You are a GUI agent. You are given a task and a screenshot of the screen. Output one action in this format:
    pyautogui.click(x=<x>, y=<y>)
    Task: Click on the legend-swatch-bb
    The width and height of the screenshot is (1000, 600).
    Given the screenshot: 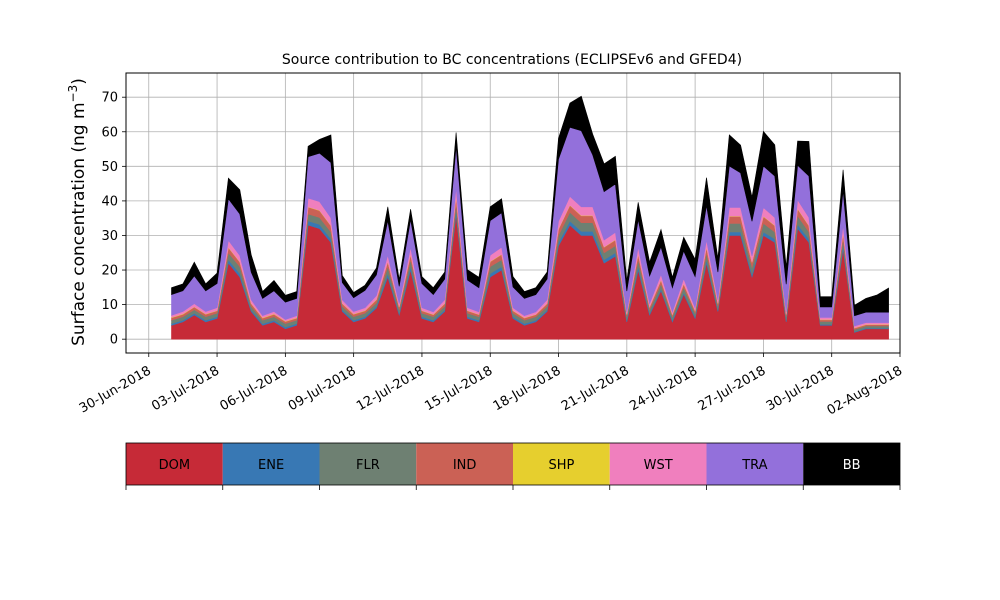 What is the action you would take?
    pyautogui.click(x=851, y=464)
    